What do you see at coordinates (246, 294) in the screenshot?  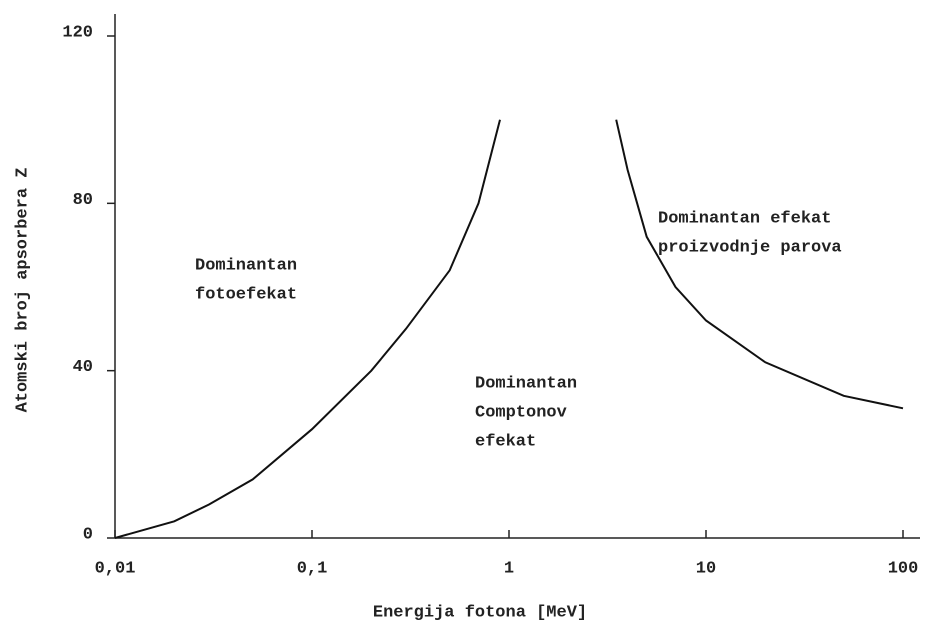 I see `annotation: fotoefekat` at bounding box center [246, 294].